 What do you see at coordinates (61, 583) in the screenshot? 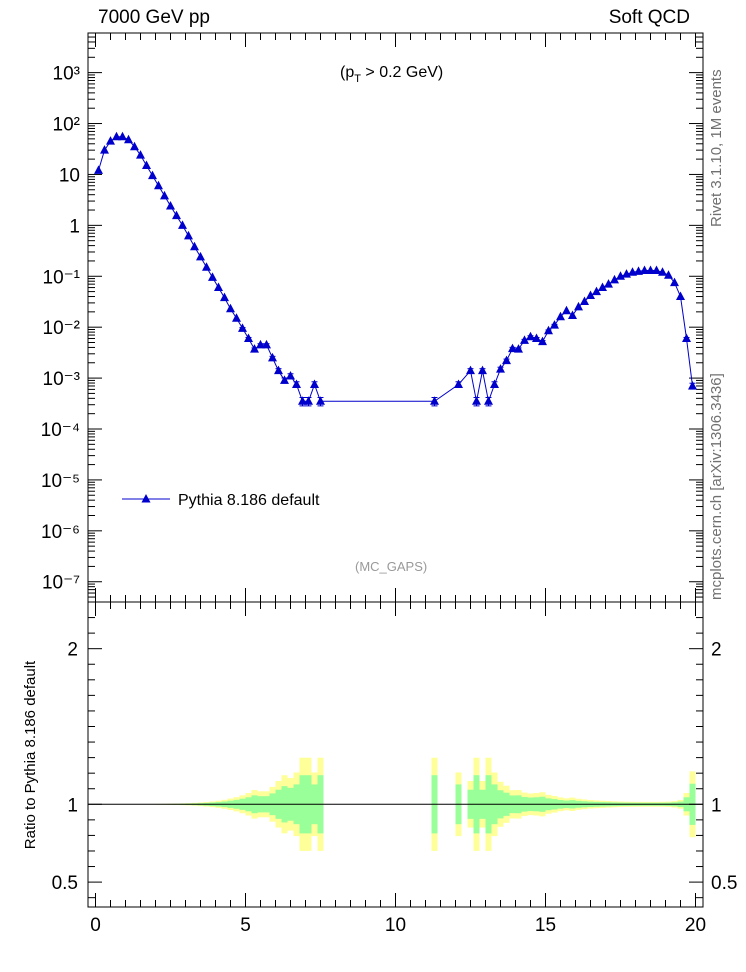
I see `y-tick-label: 10⁻⁷` at bounding box center [61, 583].